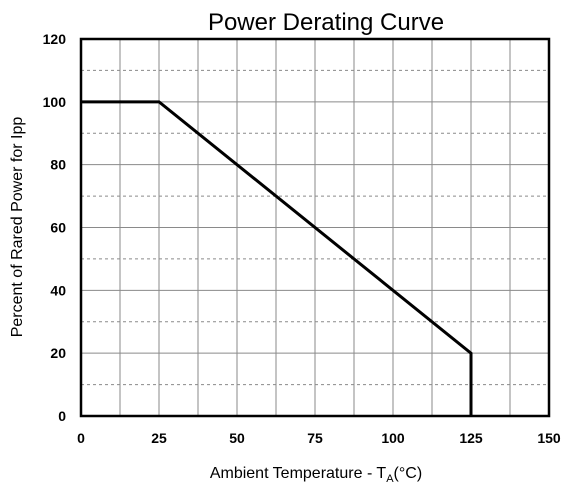 This screenshot has width=564, height=491. What do you see at coordinates (17, 227) in the screenshot?
I see `y-axis-label: Percent of Rared Power for Ipp` at bounding box center [17, 227].